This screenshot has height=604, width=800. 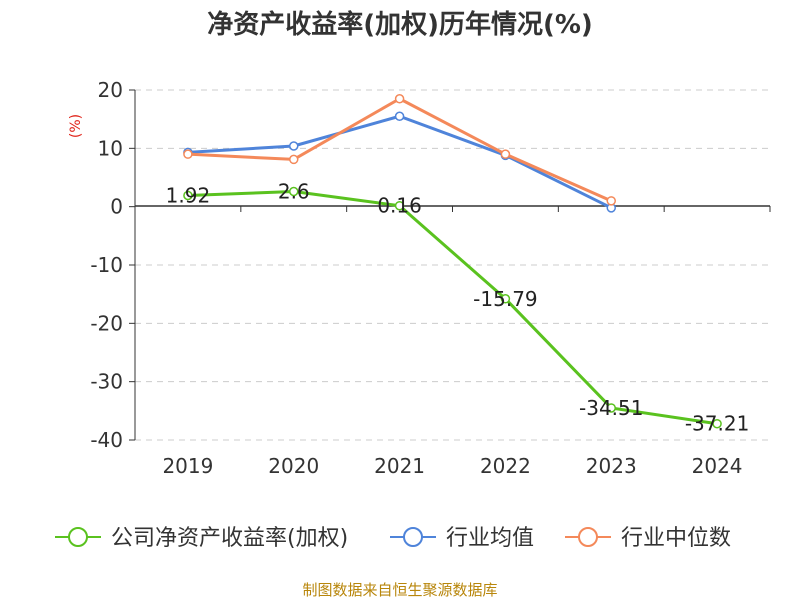 I want to click on y-tick-label: 0, so click(x=116, y=207).